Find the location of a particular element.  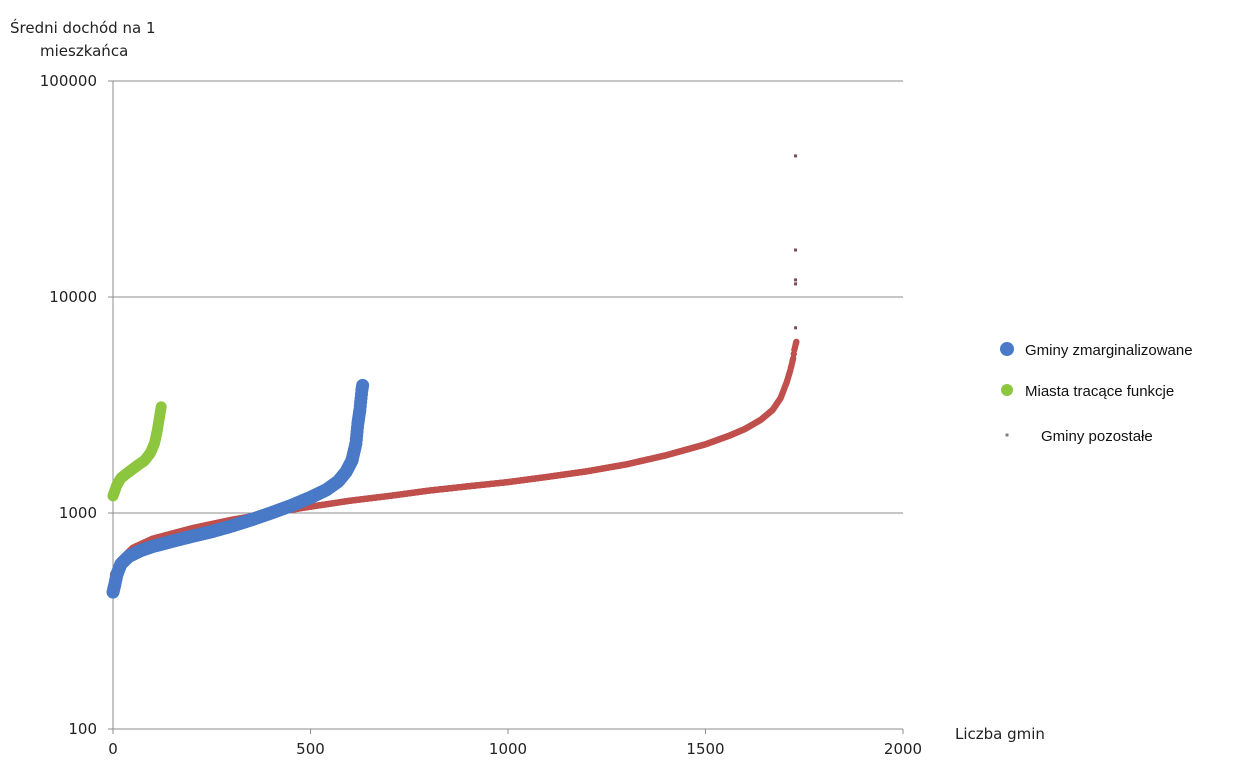

legend-item-miasta-tracace-funkcje: Miasta tracące funkcje is located at coordinates (1087, 391).